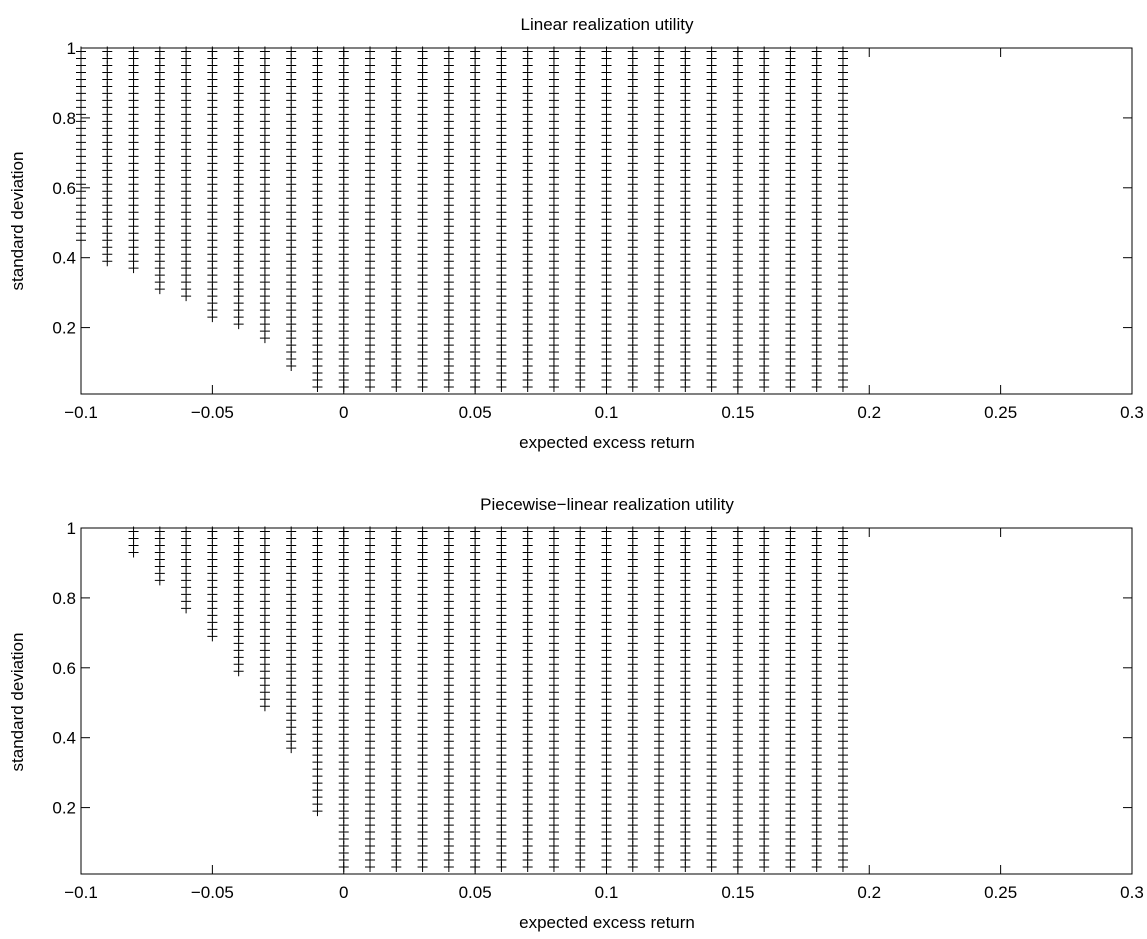 This screenshot has height=939, width=1147. I want to click on chart-title: Piecewise−linear realization utility, so click(607, 504).